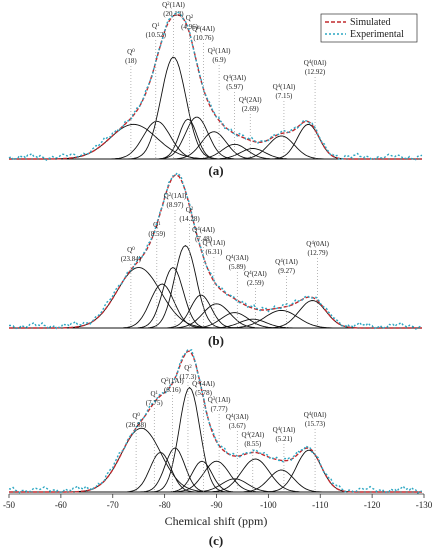  What do you see at coordinates (61, 505) in the screenshot?
I see `x-tick-label: -60` at bounding box center [61, 505].